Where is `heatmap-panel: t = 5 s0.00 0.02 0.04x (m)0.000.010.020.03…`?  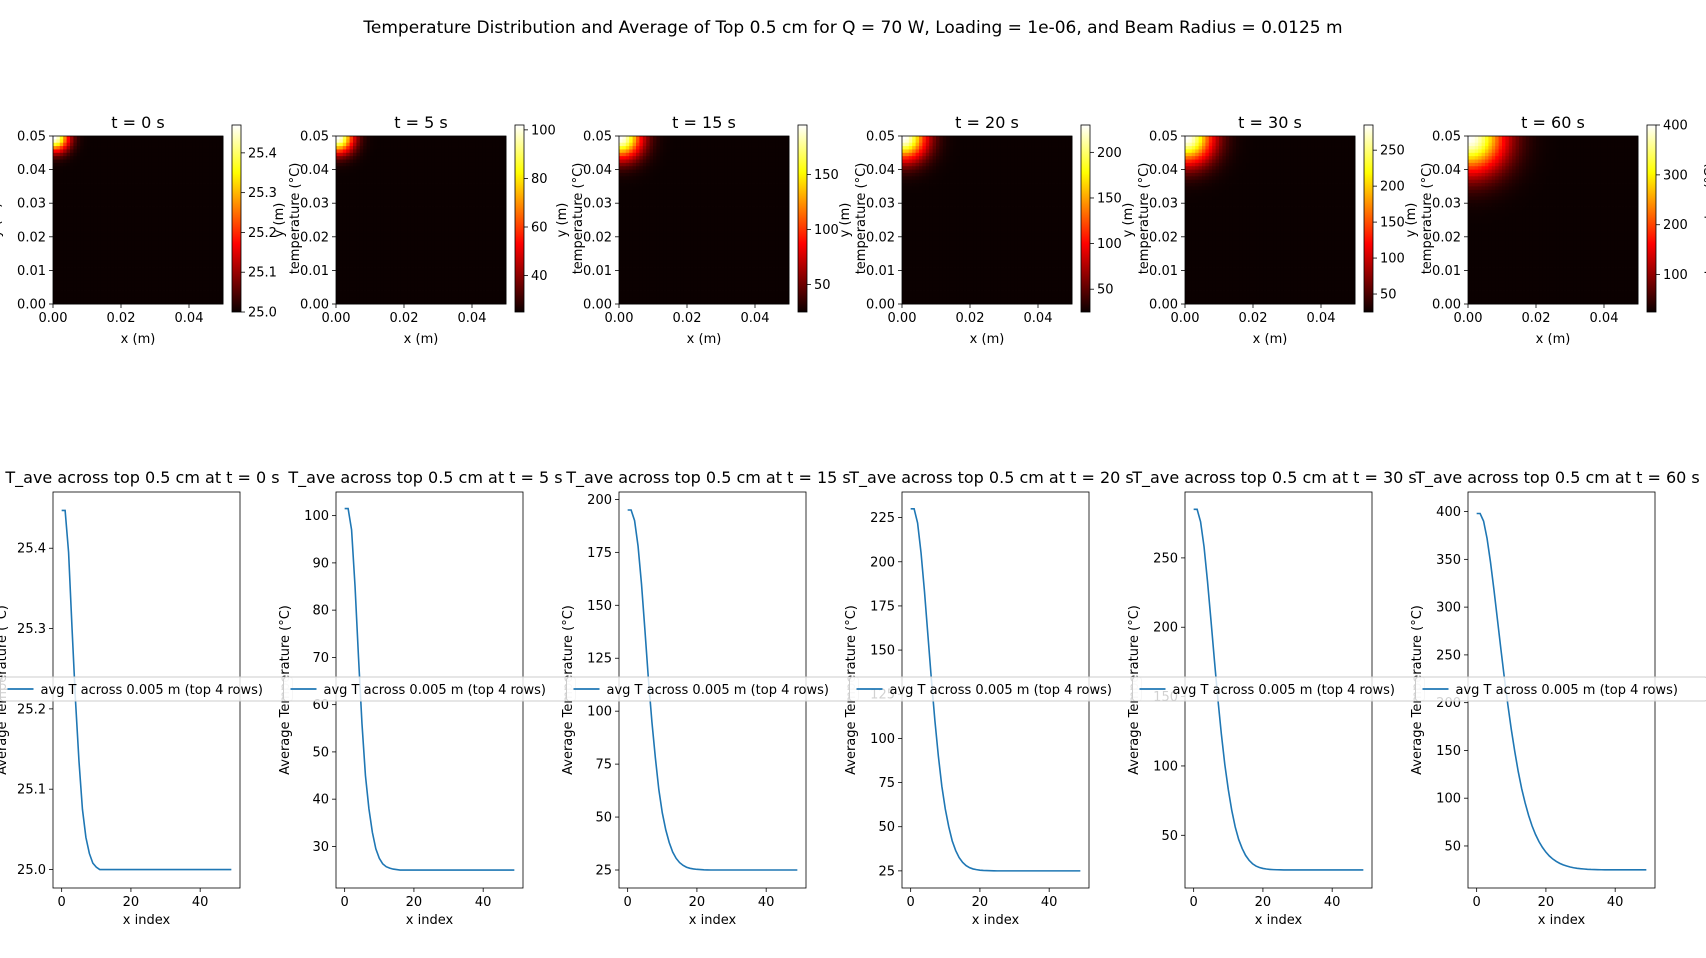 heatmap-panel: t = 5 s0.00 0.02 0.04x (m)0.000.010.020.03… is located at coordinates (429, 230).